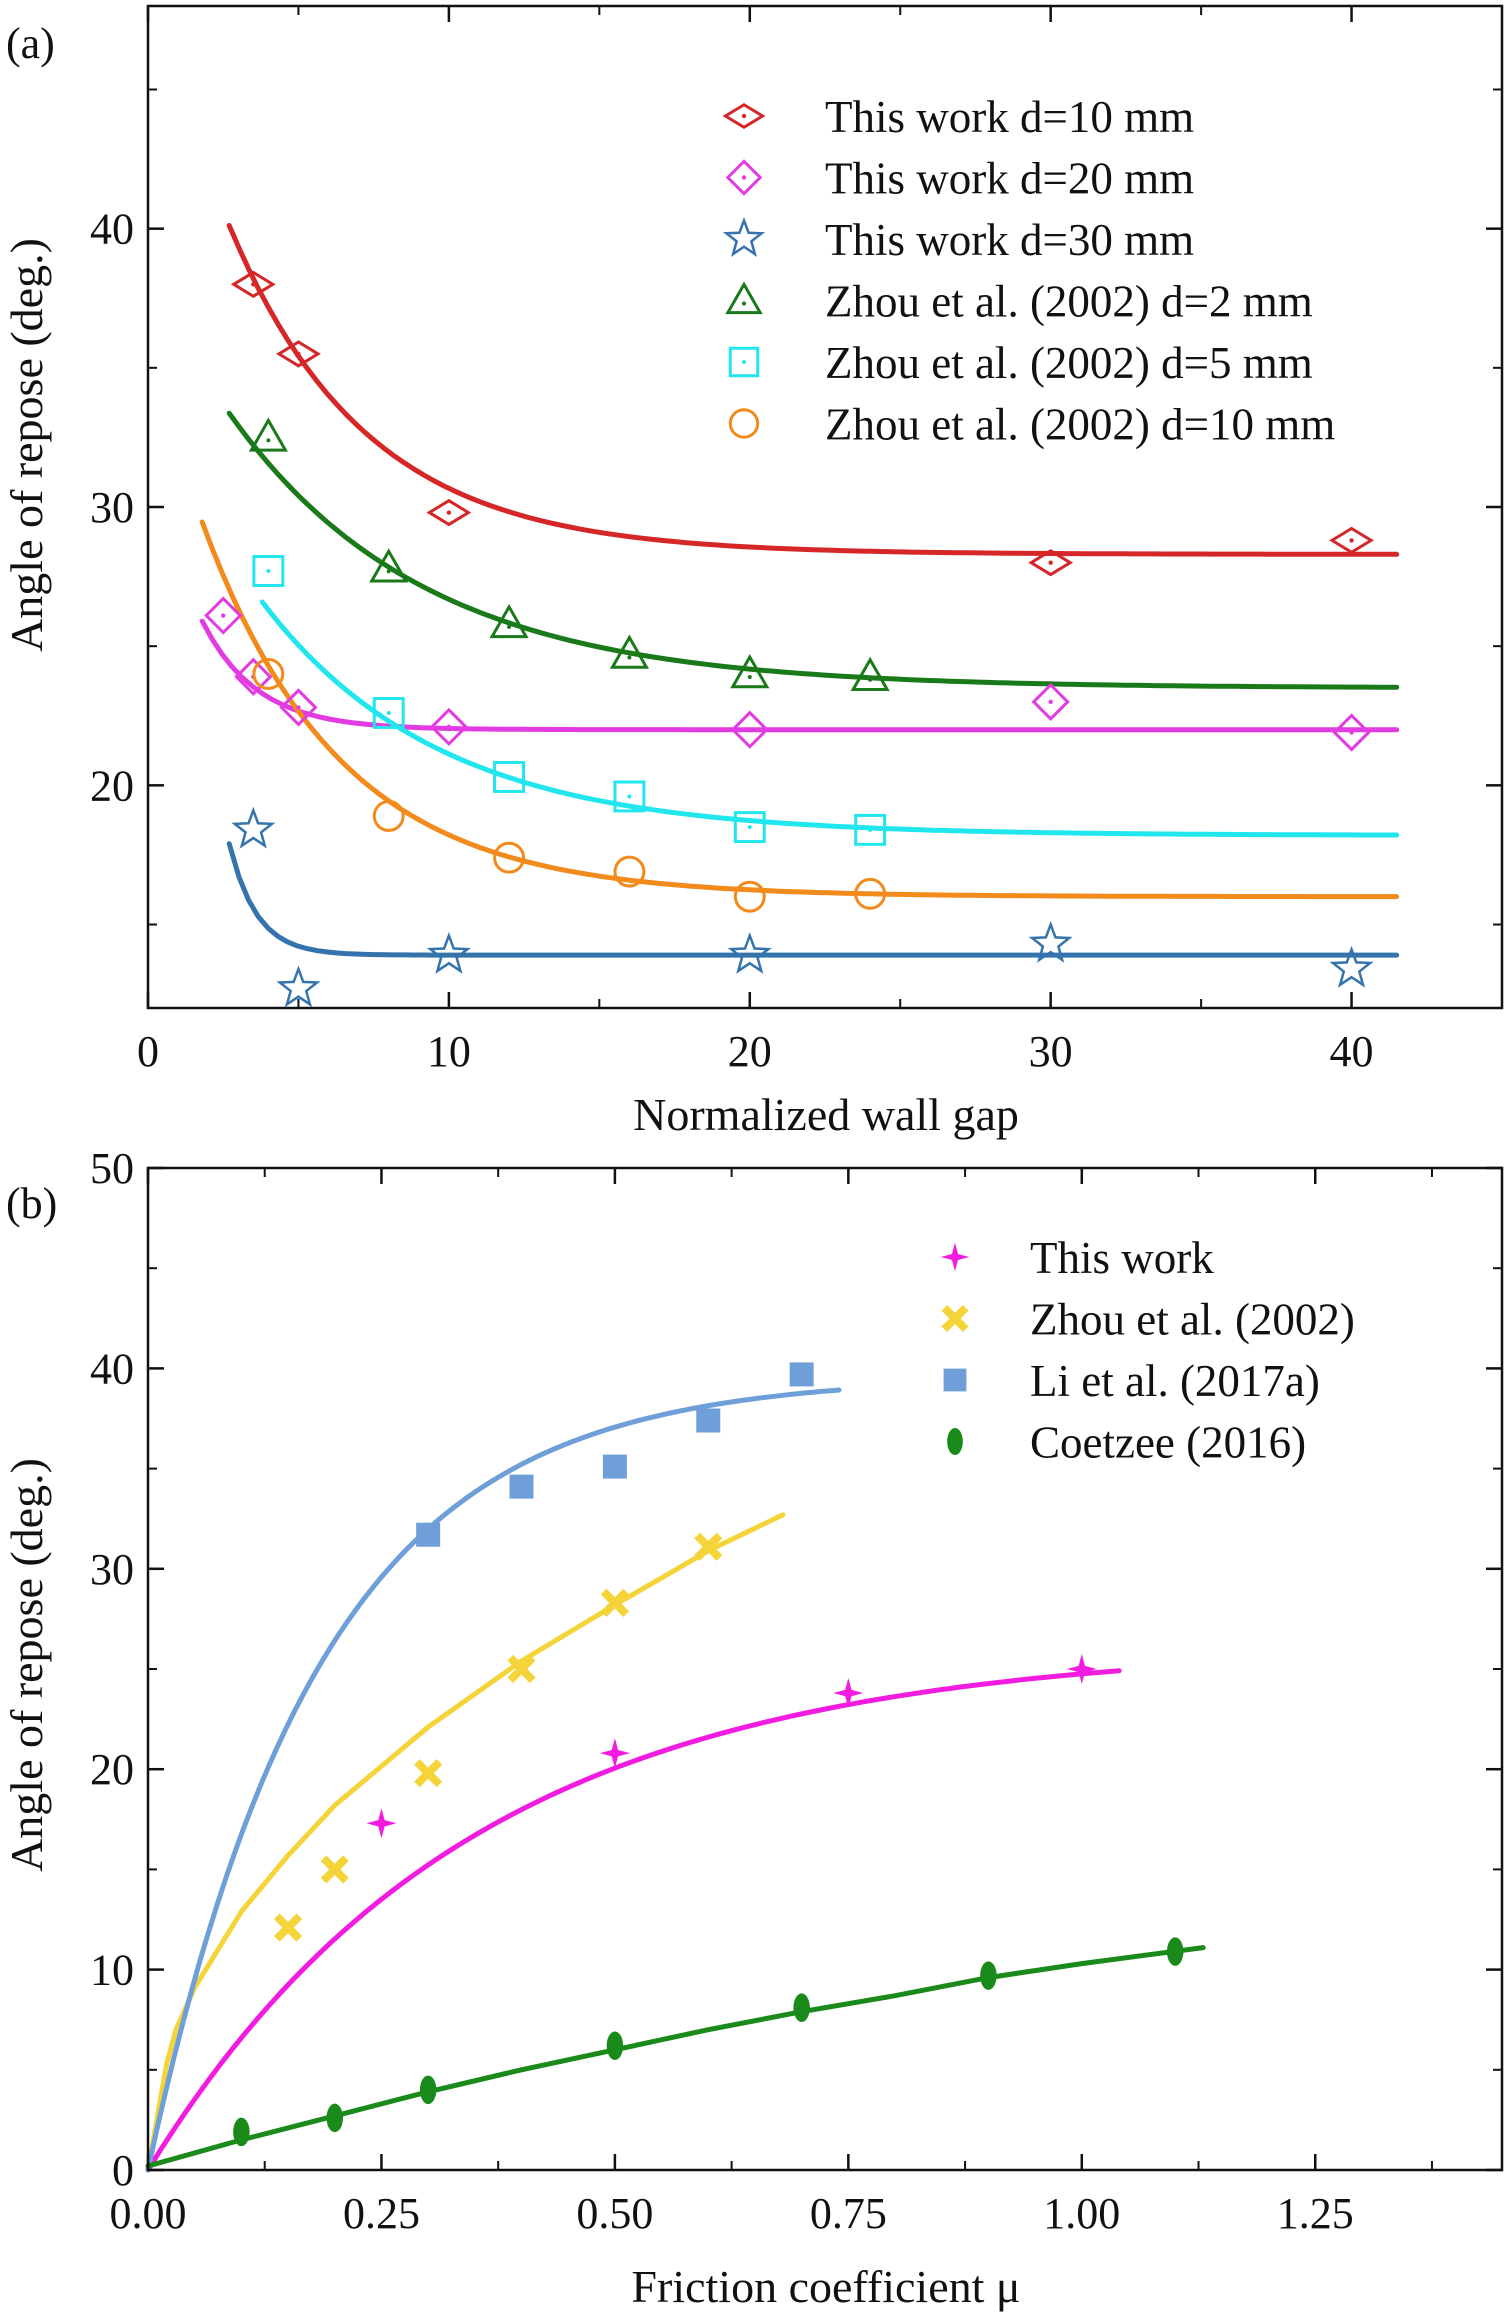  Describe the element at coordinates (1192, 1320) in the screenshot. I see `legend-label-zhou-et-al-2002: Zhou et al. (2002)` at that location.